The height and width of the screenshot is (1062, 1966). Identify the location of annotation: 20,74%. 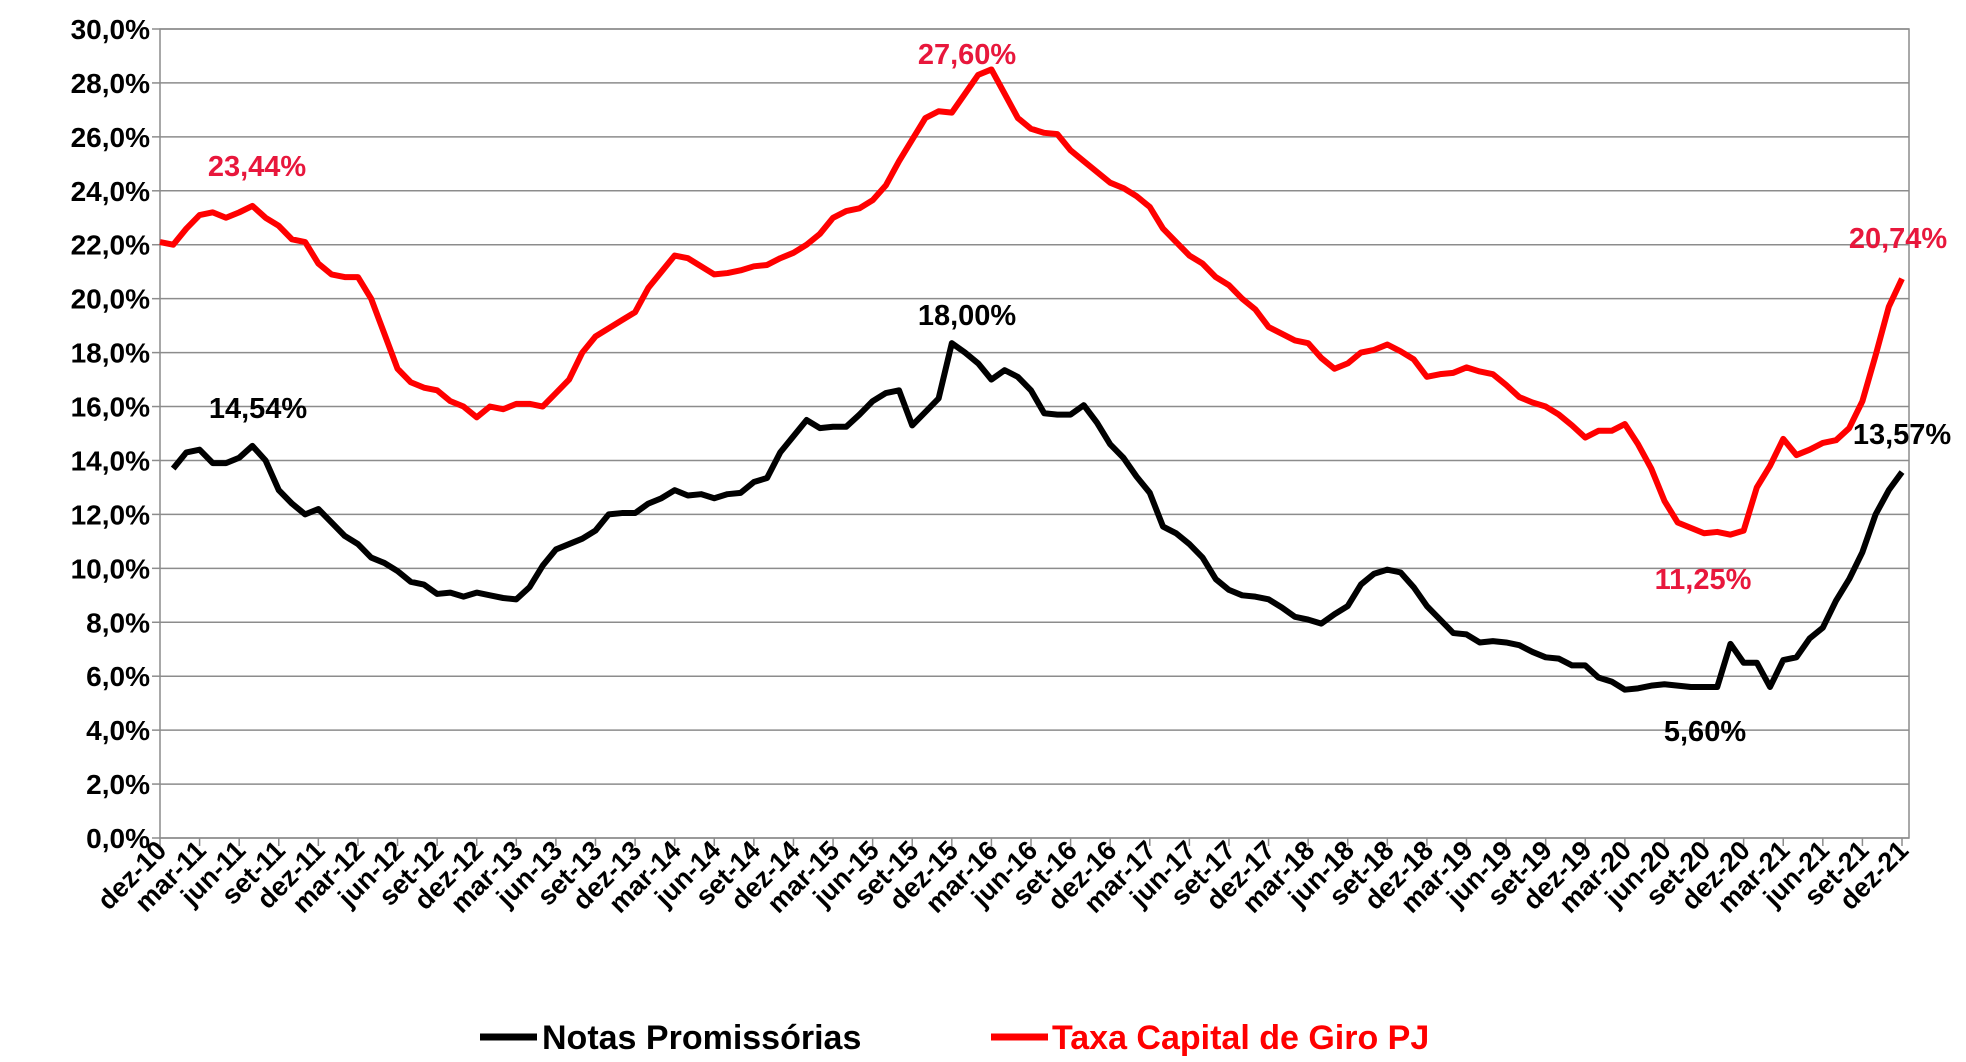
(1898, 239).